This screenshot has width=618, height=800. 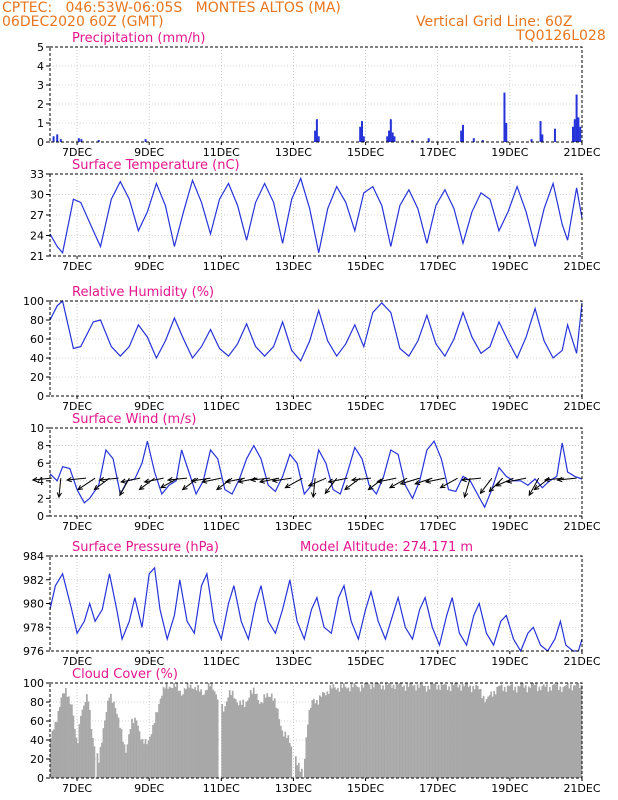 I want to click on plot-frame, so click(x=316, y=603).